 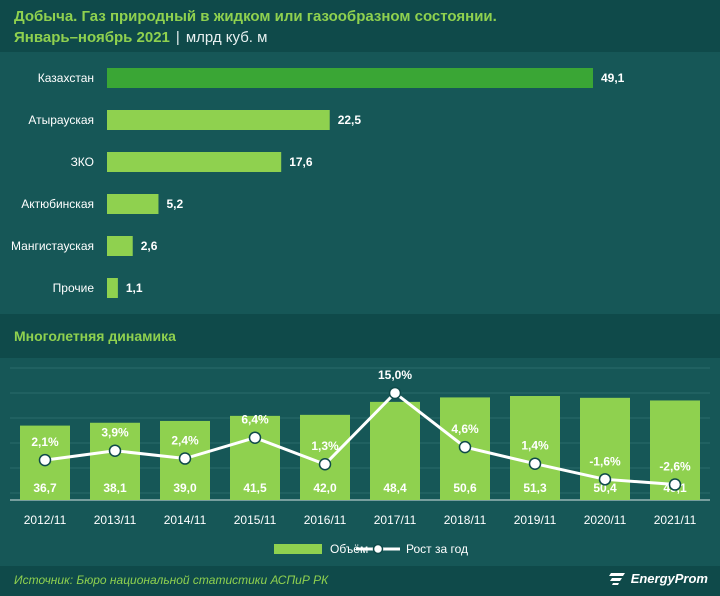 I want to click on x-tick-label: 2018/11, so click(x=465, y=520).